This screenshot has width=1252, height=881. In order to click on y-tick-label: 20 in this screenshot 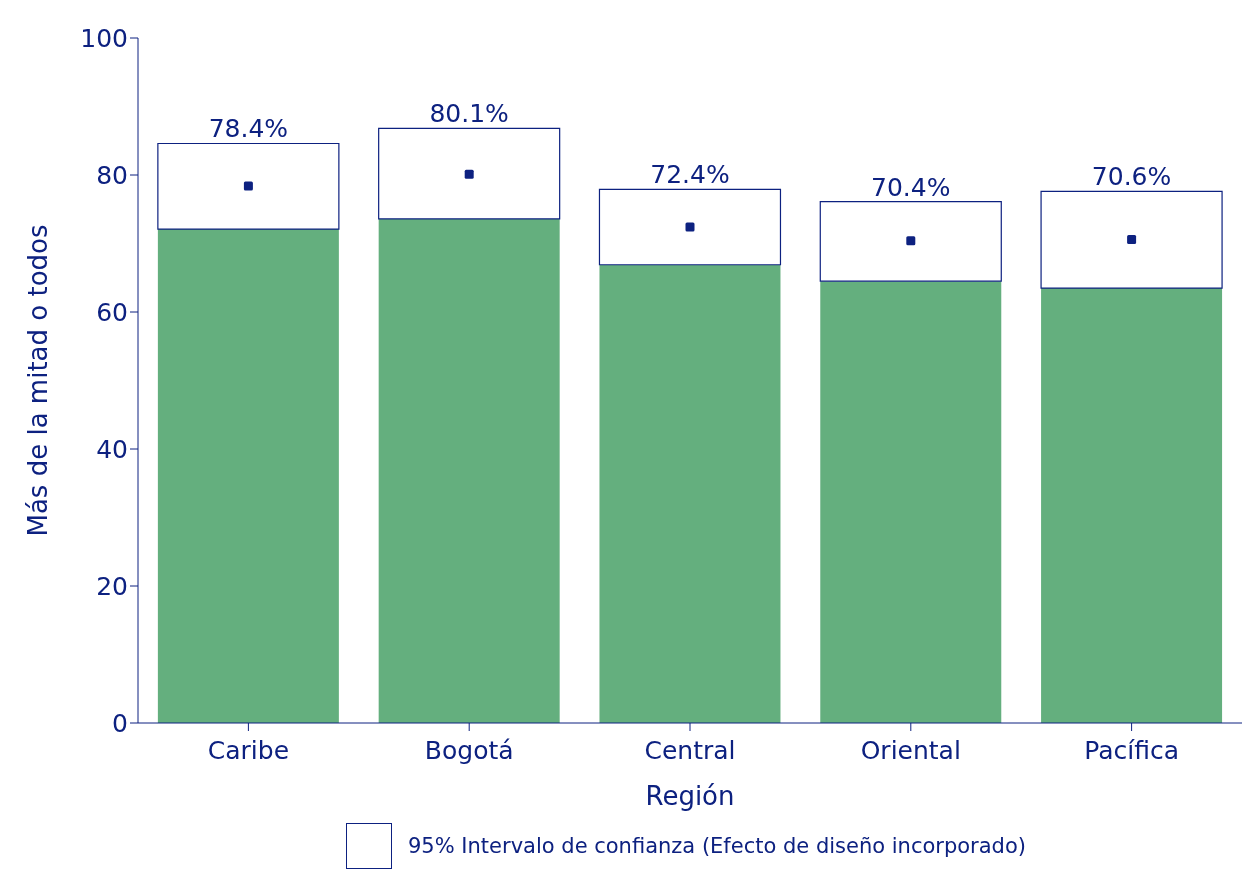, I will do `click(112, 586)`.